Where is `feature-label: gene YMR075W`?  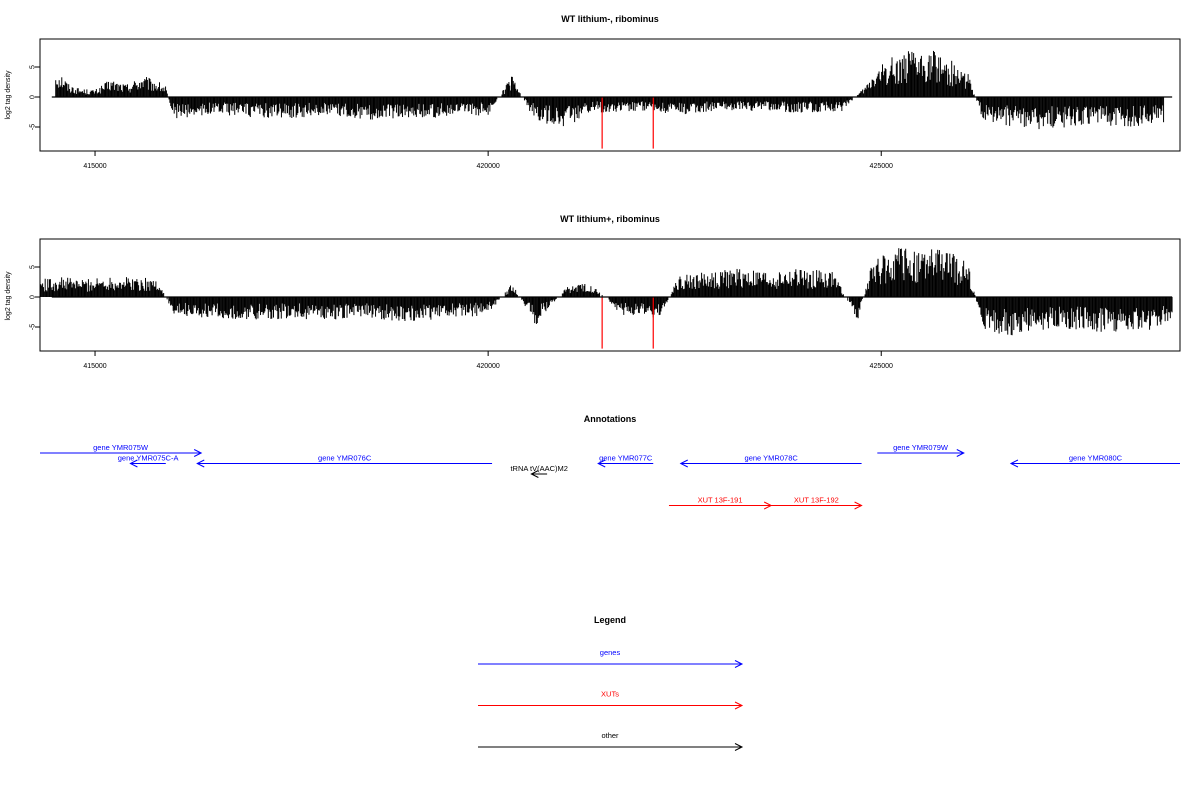 feature-label: gene YMR075W is located at coordinates (121, 447).